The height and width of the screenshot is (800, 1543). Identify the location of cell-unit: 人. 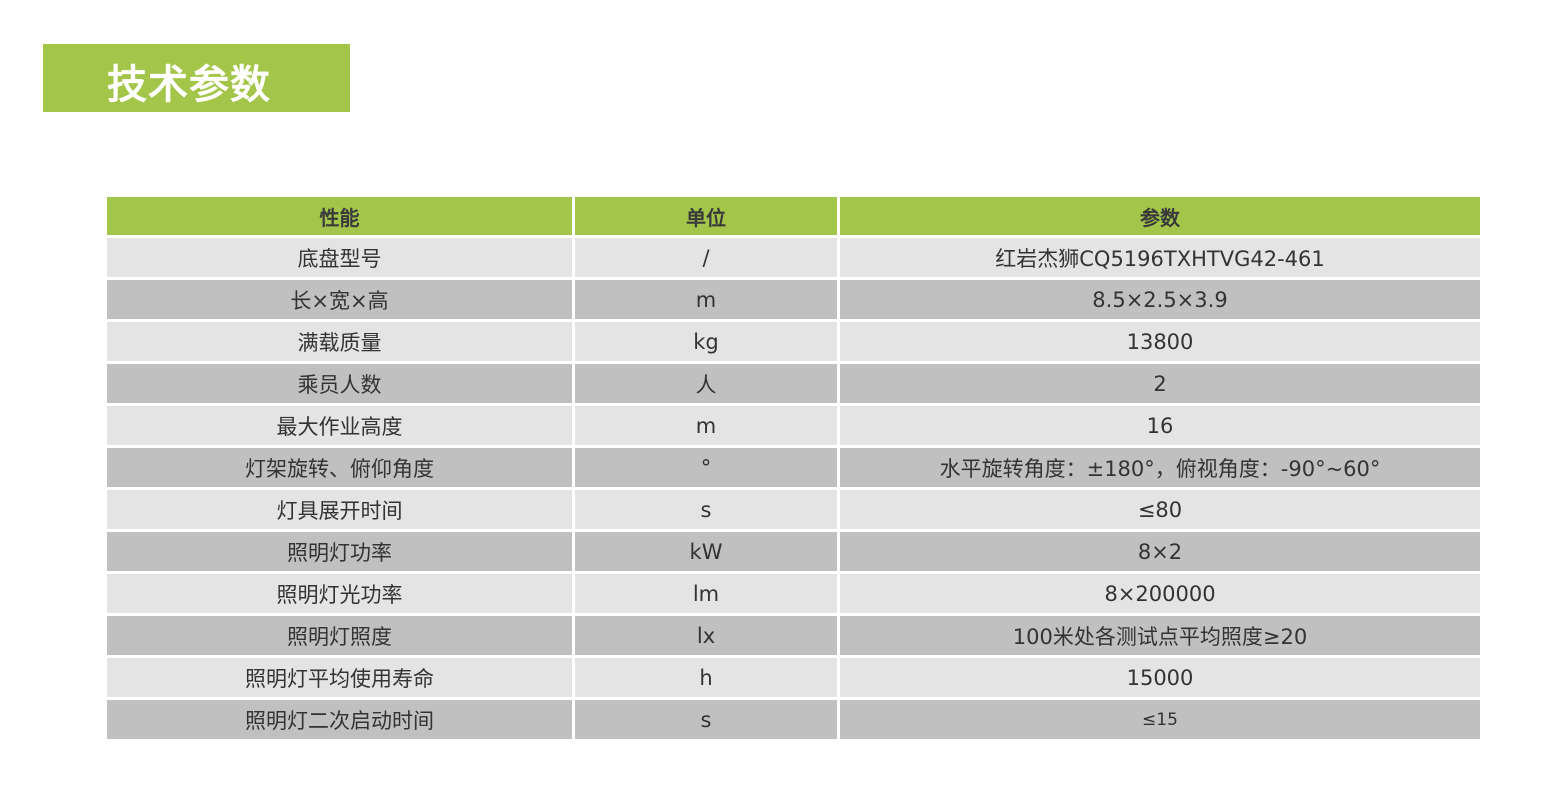
(706, 383).